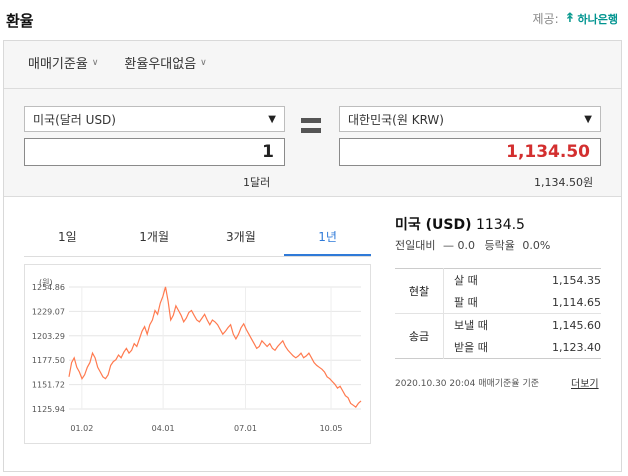 The height and width of the screenshot is (476, 628). Describe the element at coordinates (570, 18) in the screenshot. I see `hana-logo-icon: ↟` at that location.